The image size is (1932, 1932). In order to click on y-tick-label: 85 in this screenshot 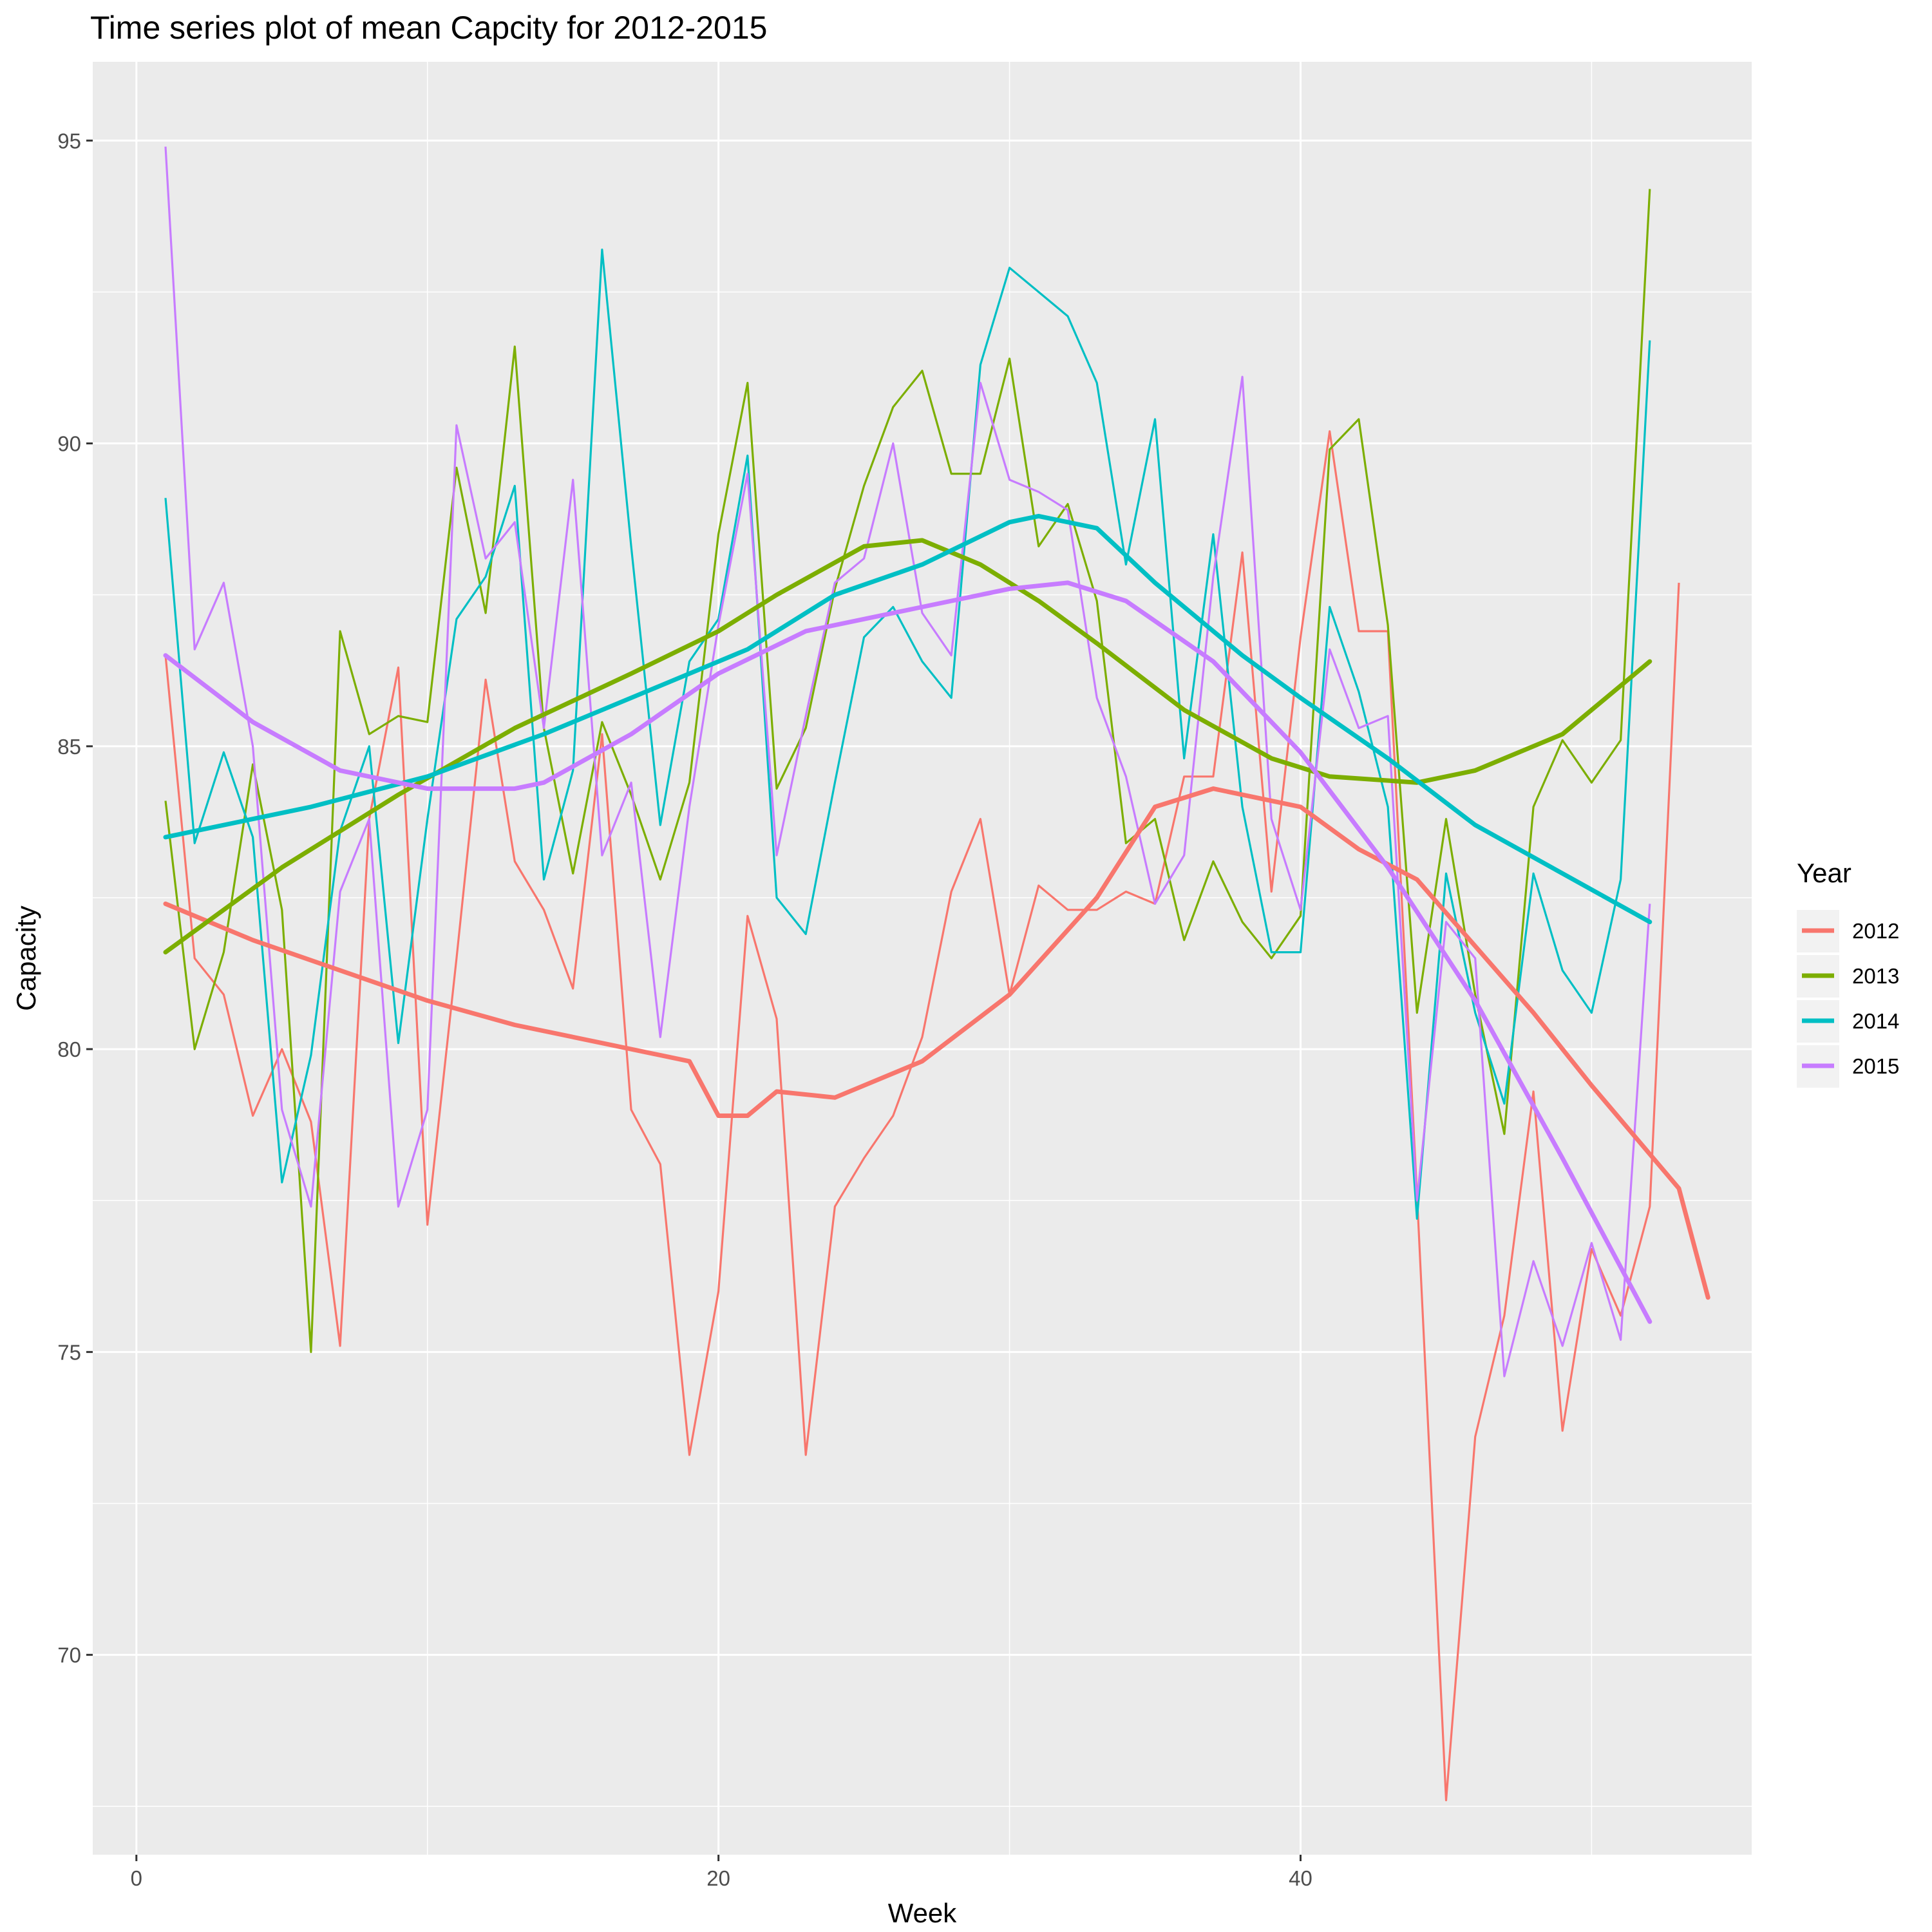, I will do `click(69, 747)`.